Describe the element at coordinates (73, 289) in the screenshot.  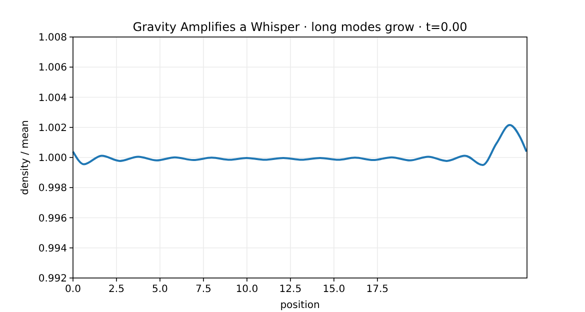
I see `x-tick-label: 0.0` at that location.